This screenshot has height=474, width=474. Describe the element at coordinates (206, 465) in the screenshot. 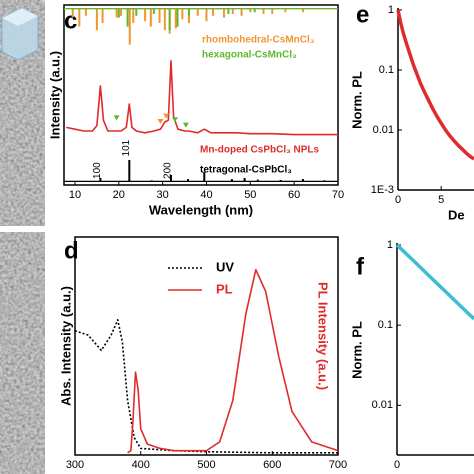

I see `x-tick-label: 500` at that location.